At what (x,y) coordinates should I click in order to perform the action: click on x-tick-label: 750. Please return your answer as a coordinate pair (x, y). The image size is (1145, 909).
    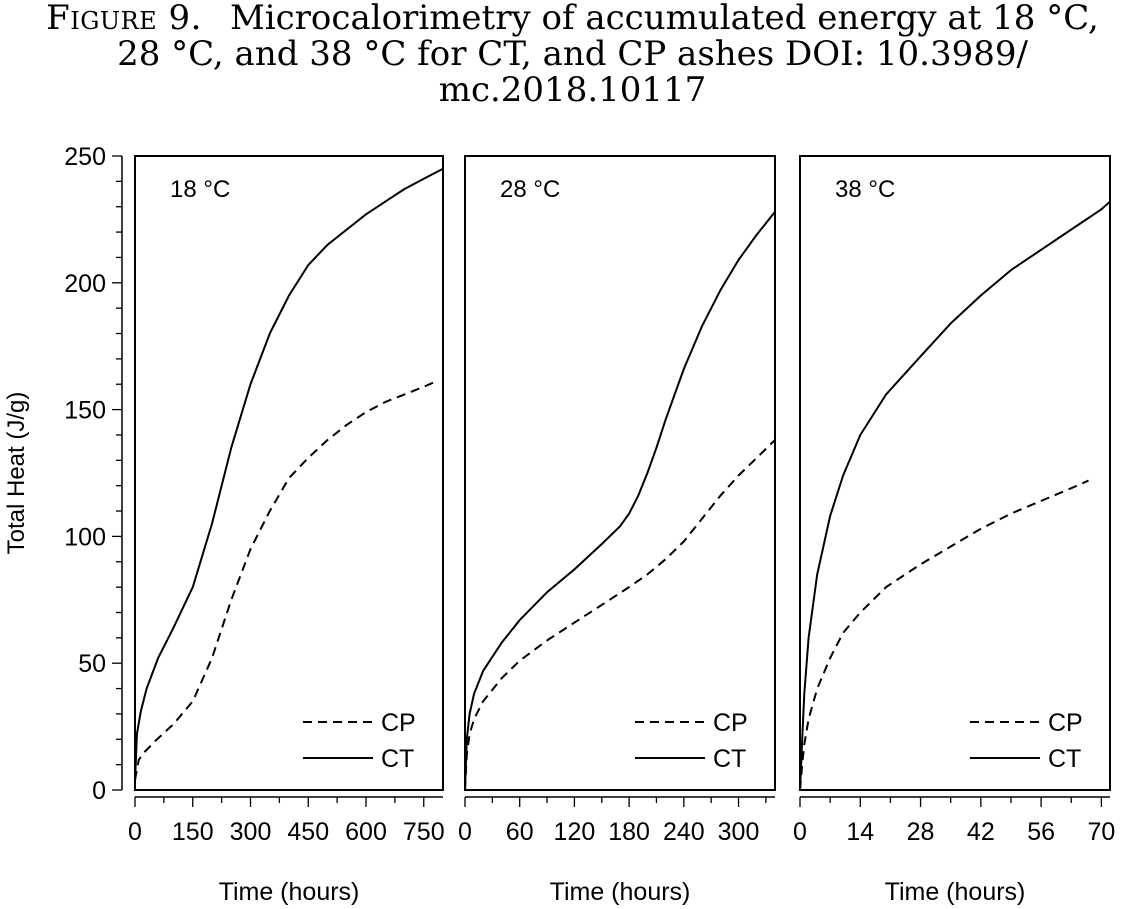
    Looking at the image, I should click on (424, 832).